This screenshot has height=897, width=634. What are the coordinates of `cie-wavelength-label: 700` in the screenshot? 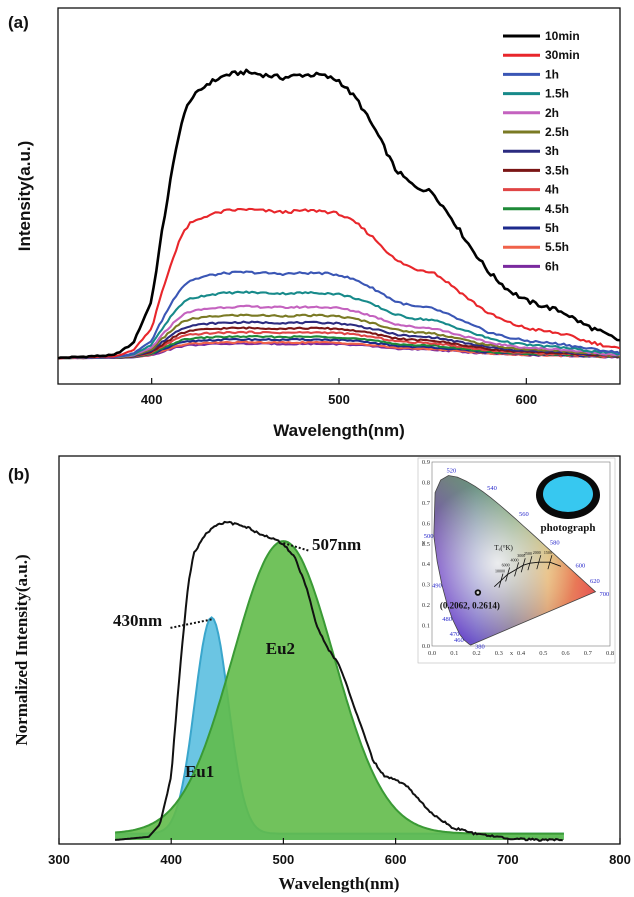 It's located at (605, 594).